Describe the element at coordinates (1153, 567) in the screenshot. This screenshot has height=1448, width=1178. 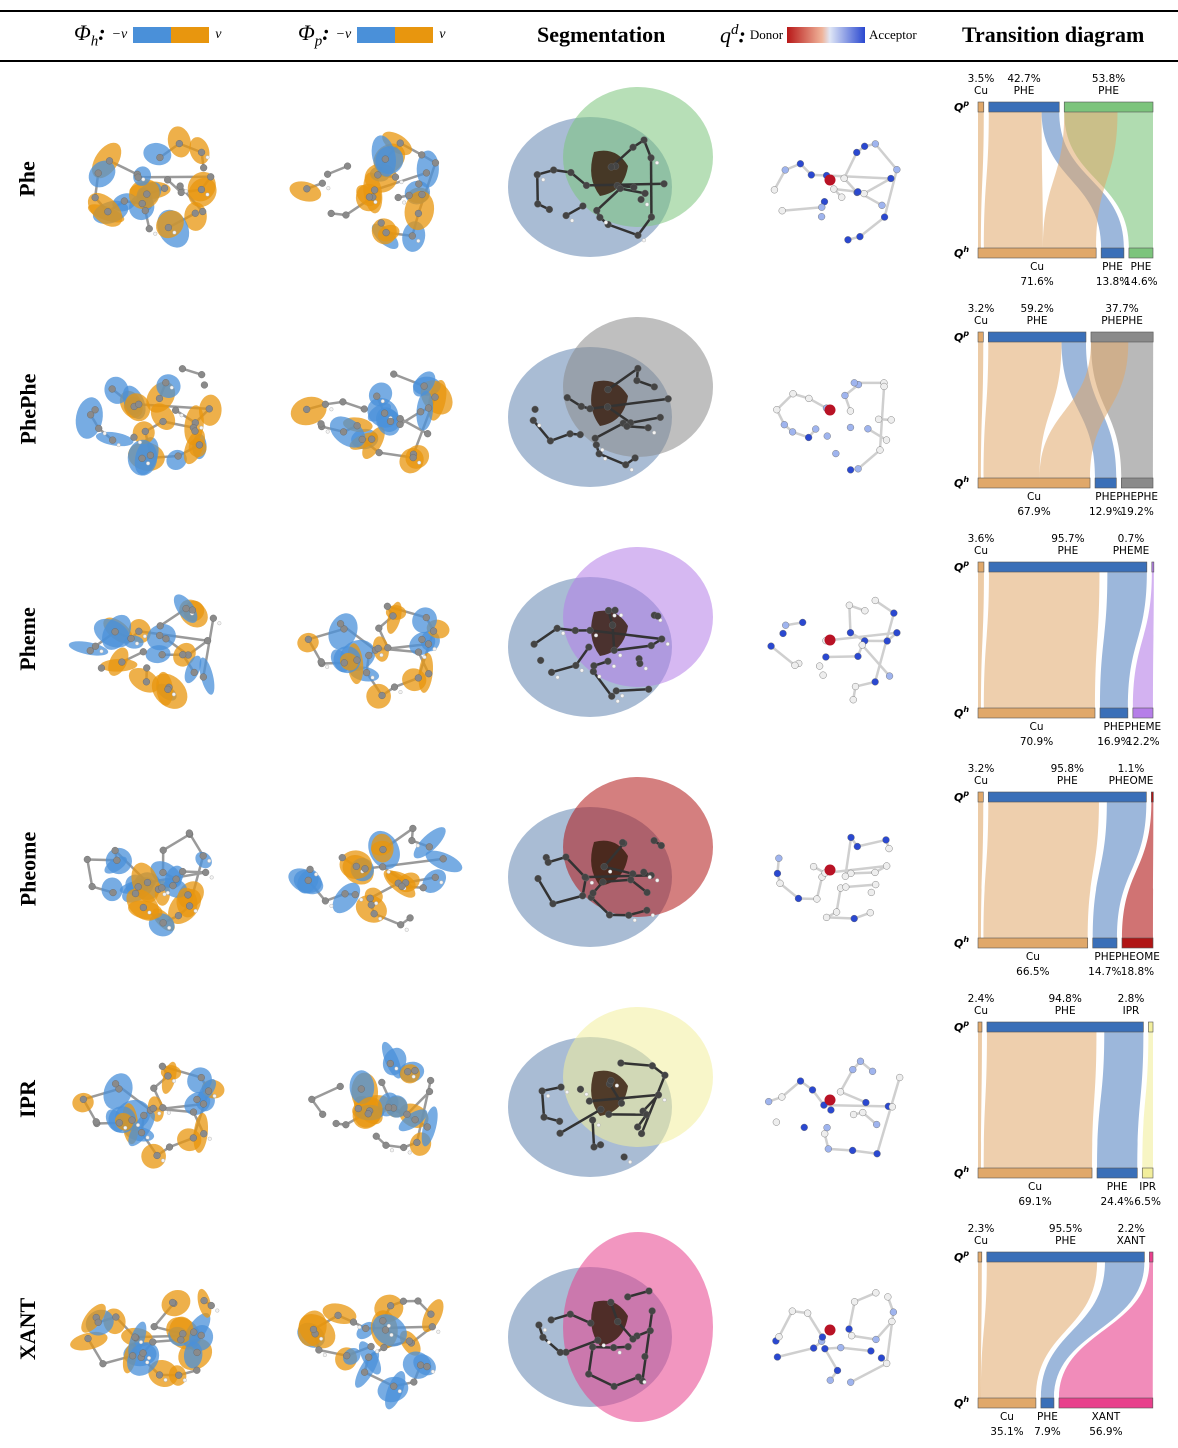
I see `top-bar-pheme` at that location.